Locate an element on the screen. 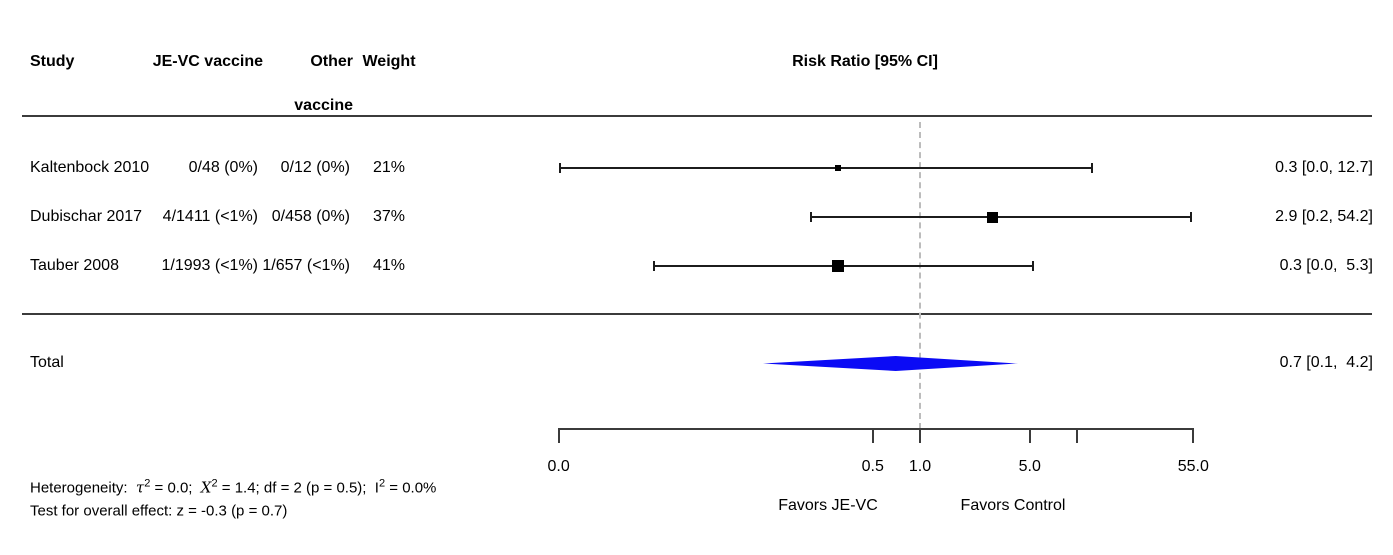 The image size is (1393, 555). column-header-study: Study is located at coordinates (52, 61).